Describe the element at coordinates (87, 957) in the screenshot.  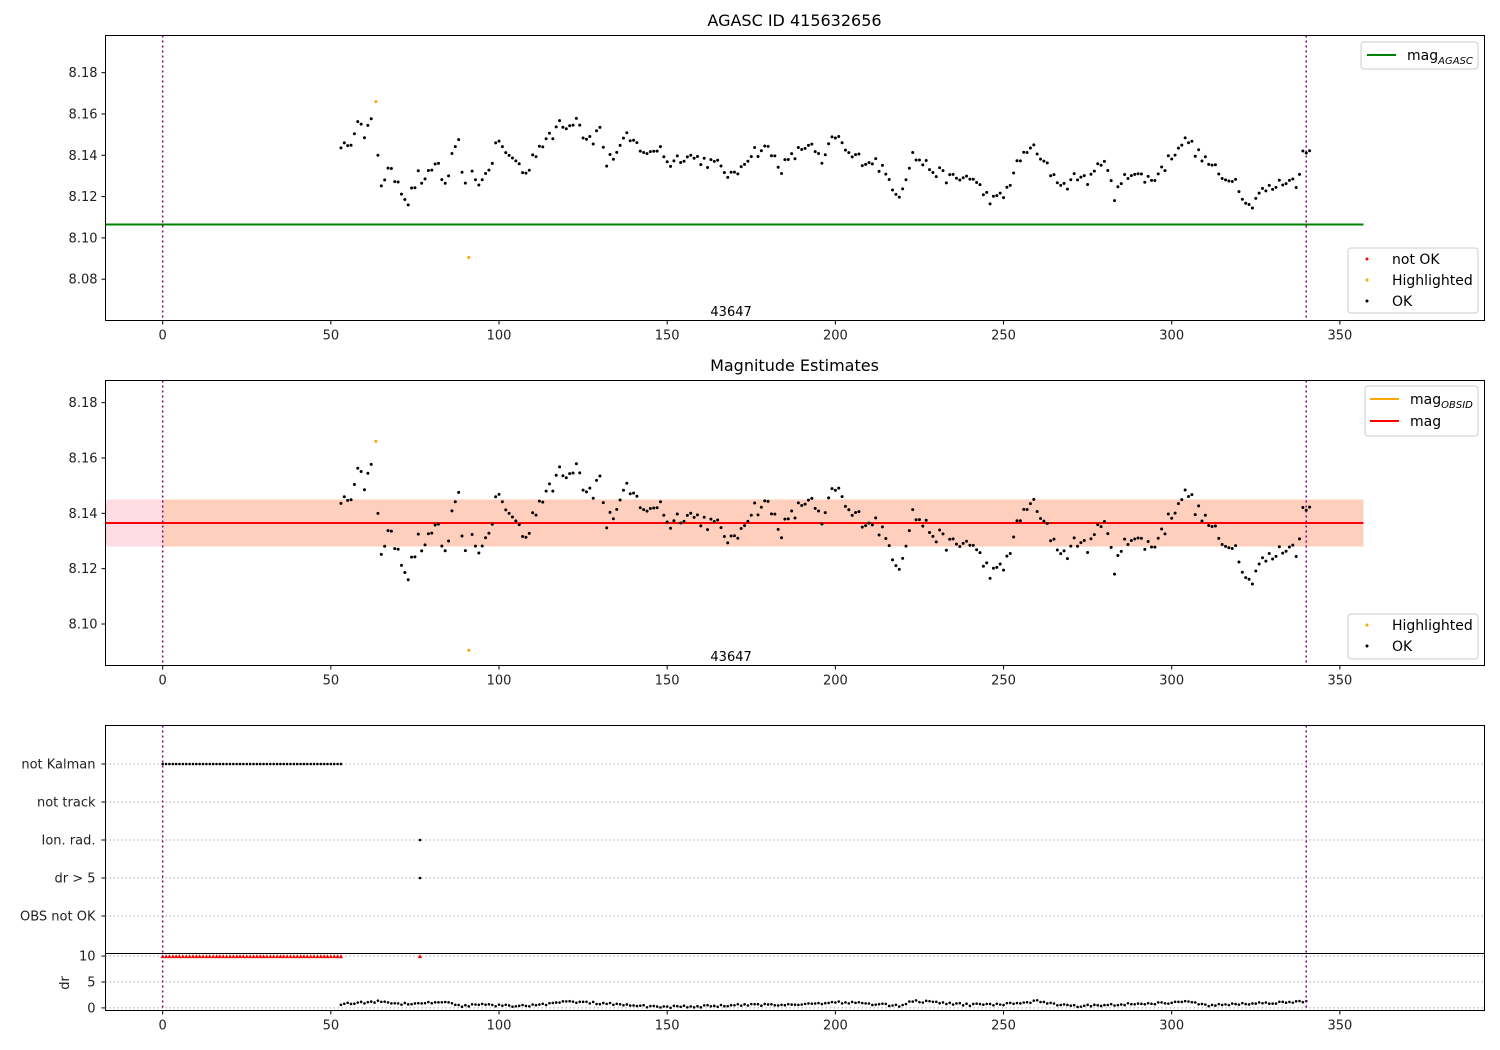
I see `dr-tick-label: 10` at that location.